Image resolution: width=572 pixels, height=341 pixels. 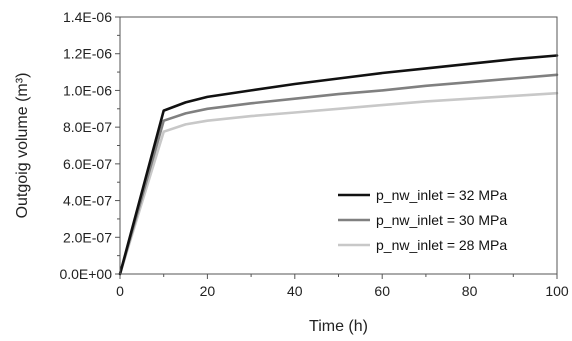 I want to click on y-tick-label: 0.0E+00, so click(x=85, y=274).